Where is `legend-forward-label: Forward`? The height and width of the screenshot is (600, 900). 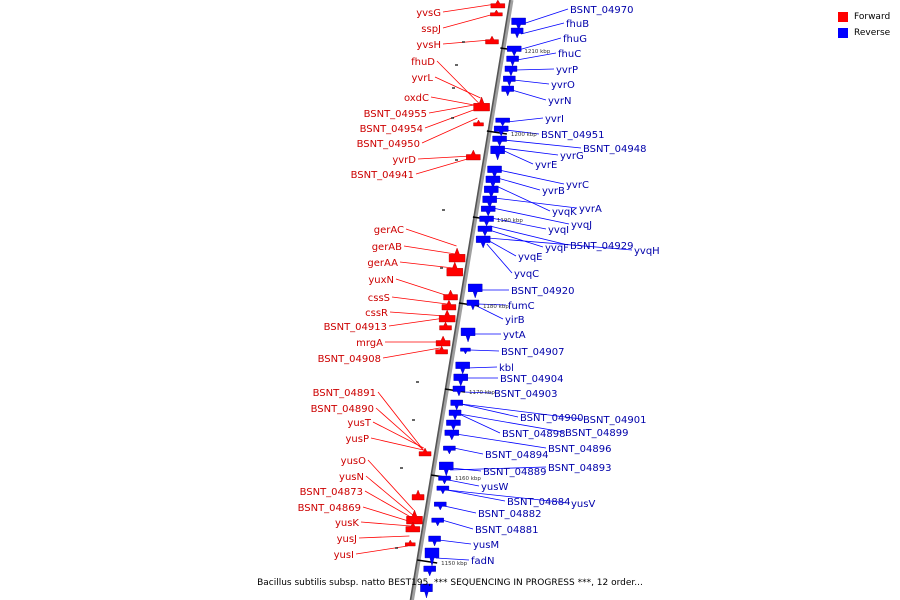 legend-forward-label: Forward is located at coordinates (872, 17).